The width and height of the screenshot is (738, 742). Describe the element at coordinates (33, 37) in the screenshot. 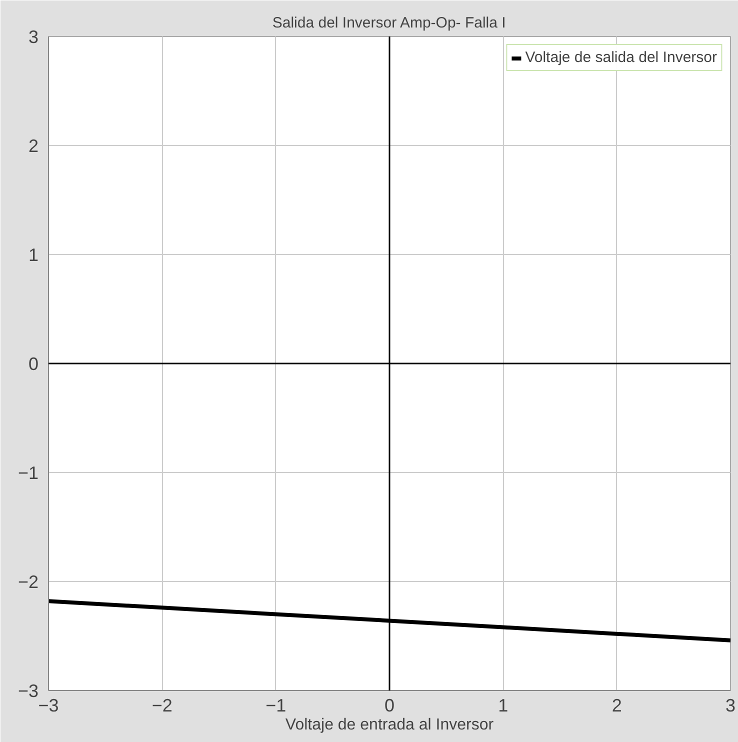

I see `y-tick-label: 3` at that location.